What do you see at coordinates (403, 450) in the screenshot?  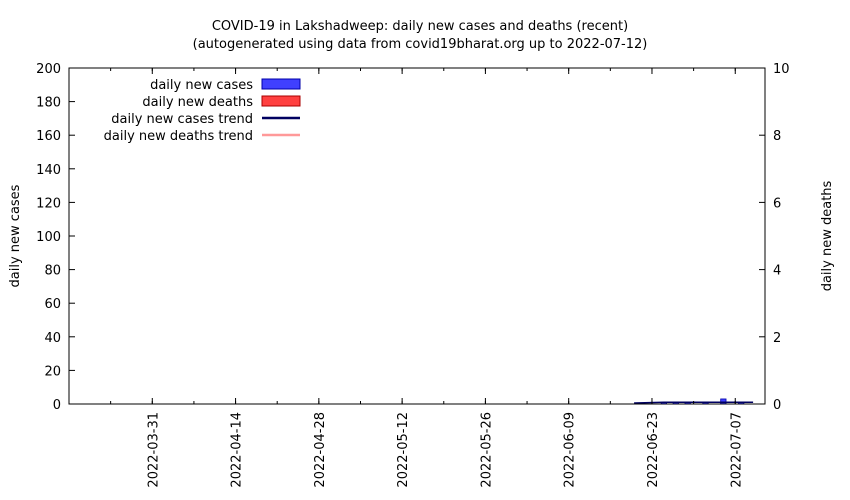 I see `x-tick-label-3: 2022-05-12` at bounding box center [403, 450].